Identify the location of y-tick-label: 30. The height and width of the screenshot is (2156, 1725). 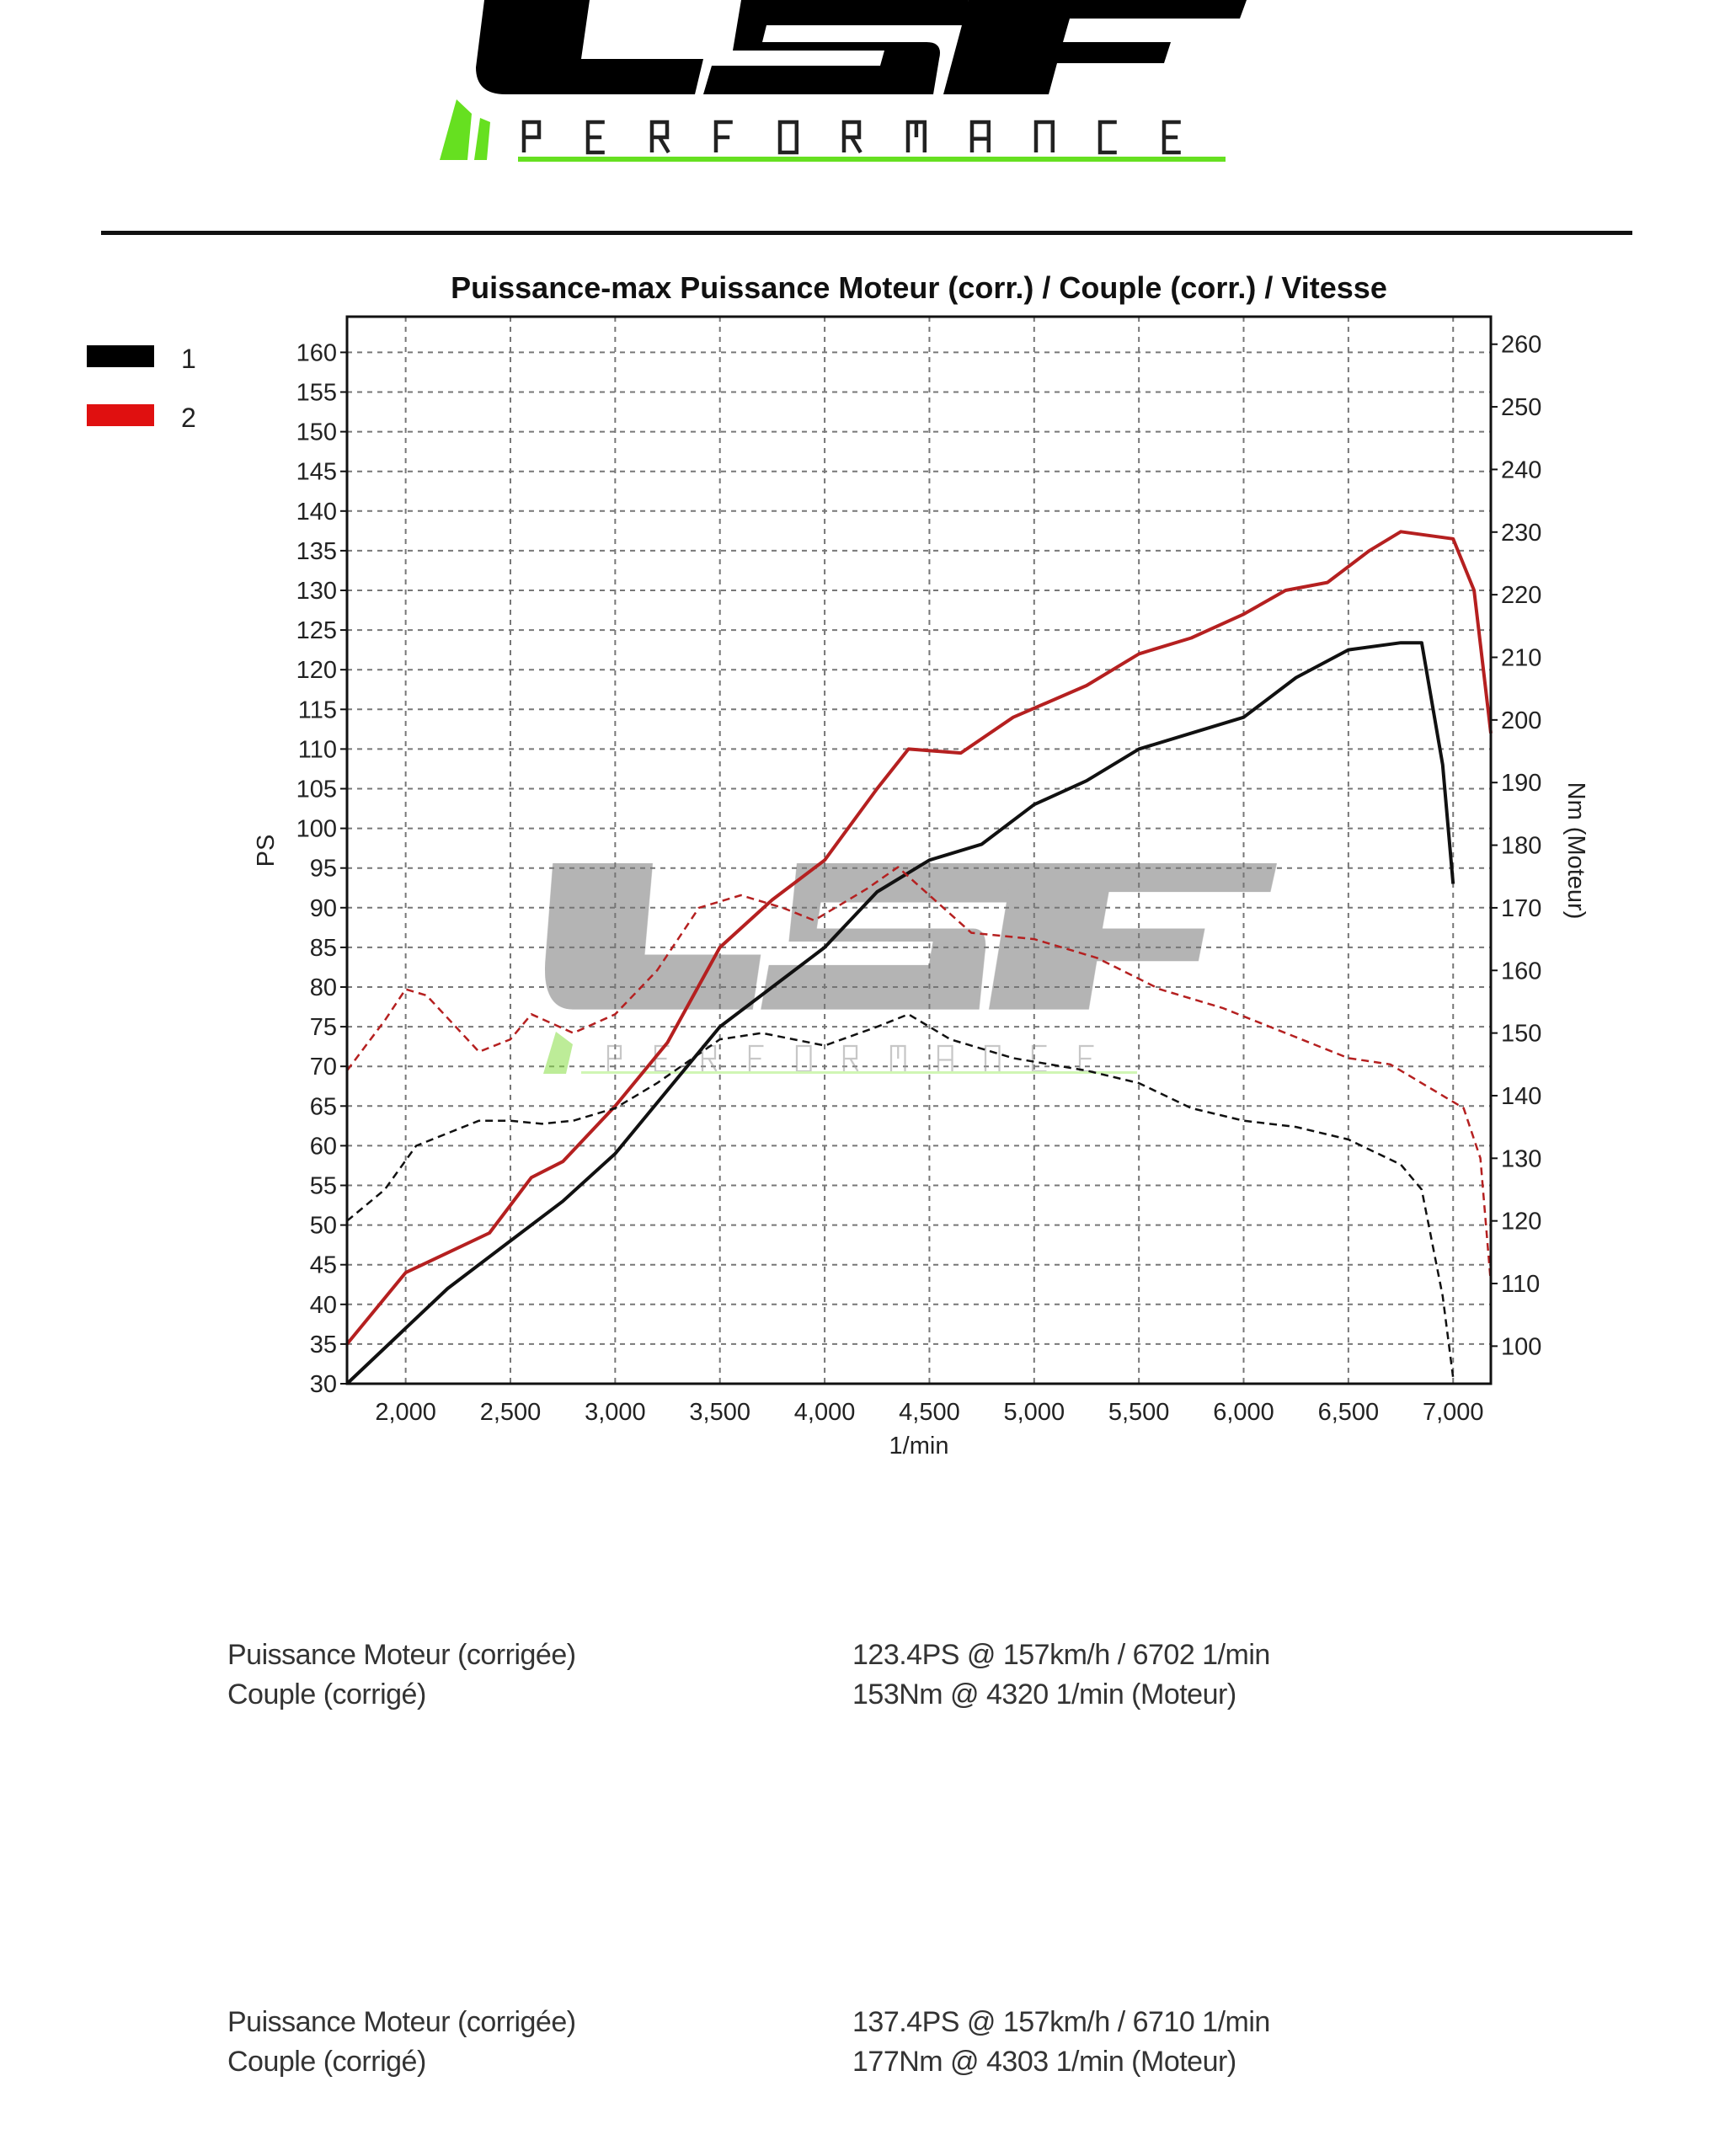
(323, 1384).